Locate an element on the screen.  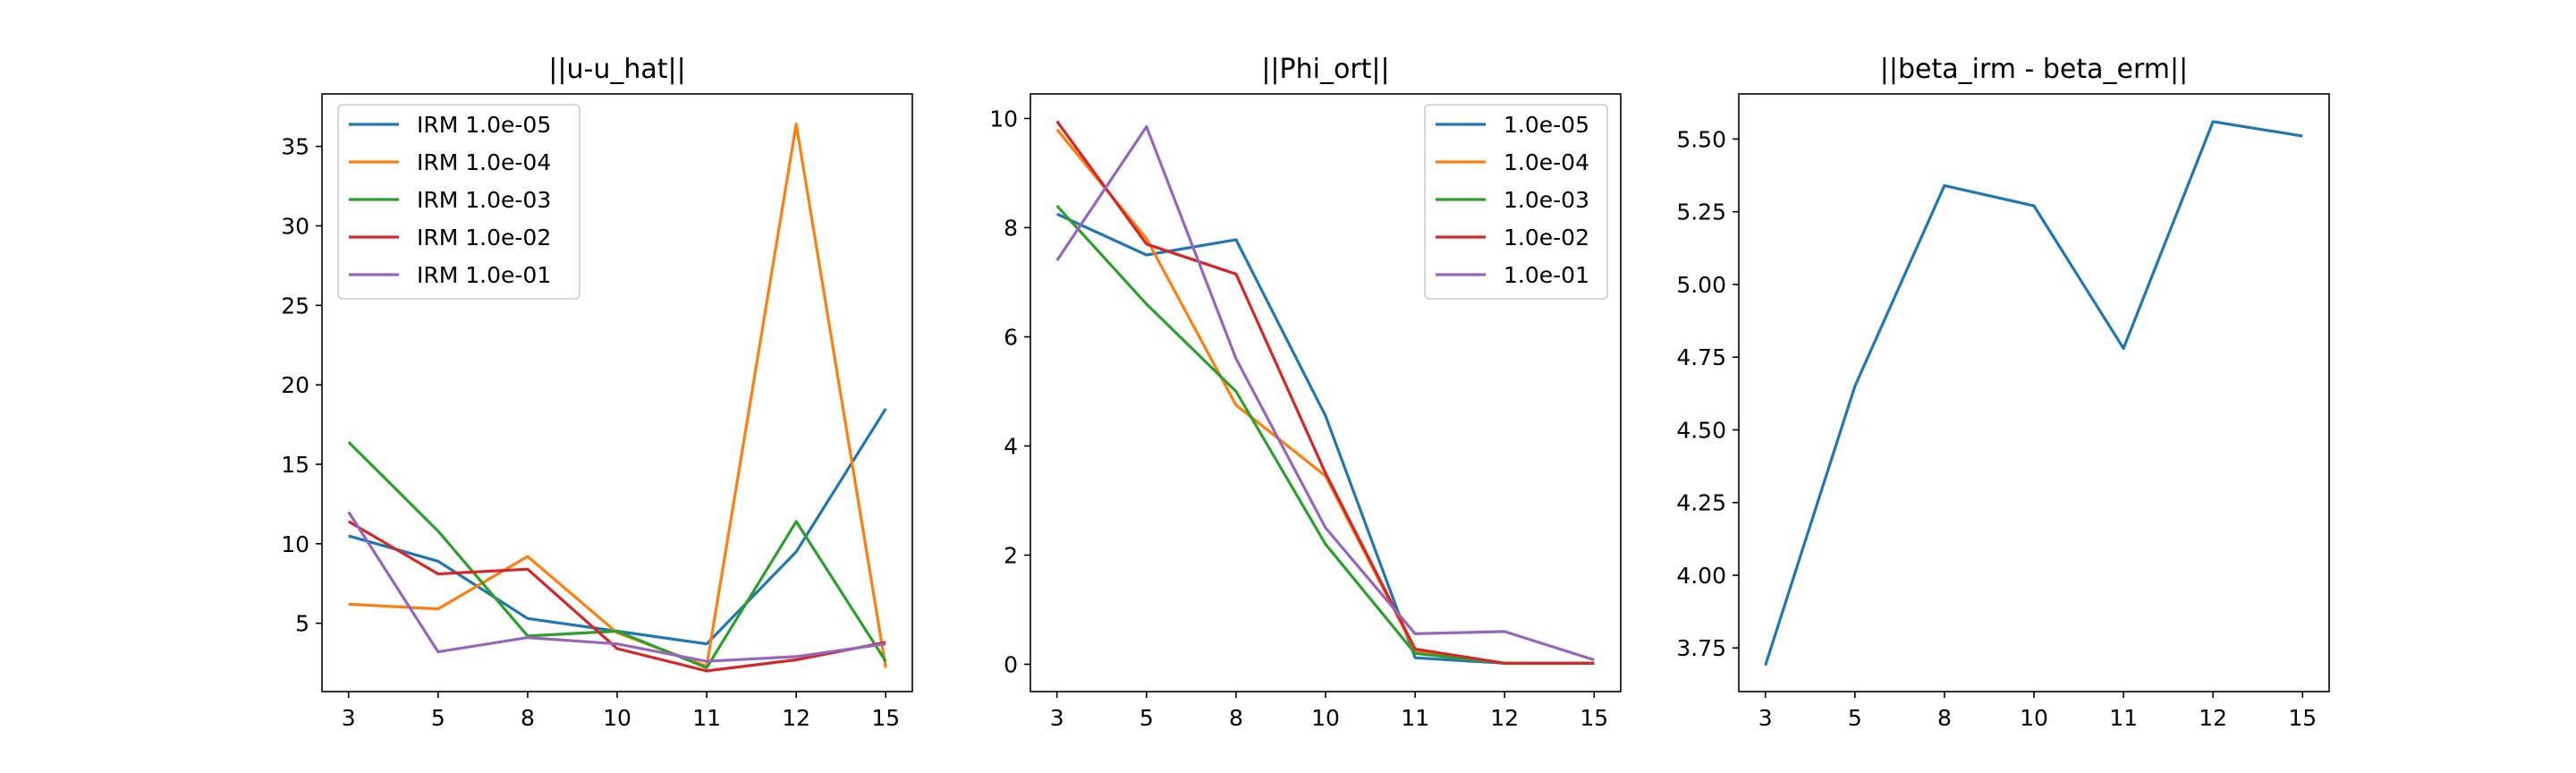
y-tick-label: 4.75 is located at coordinates (1701, 357).